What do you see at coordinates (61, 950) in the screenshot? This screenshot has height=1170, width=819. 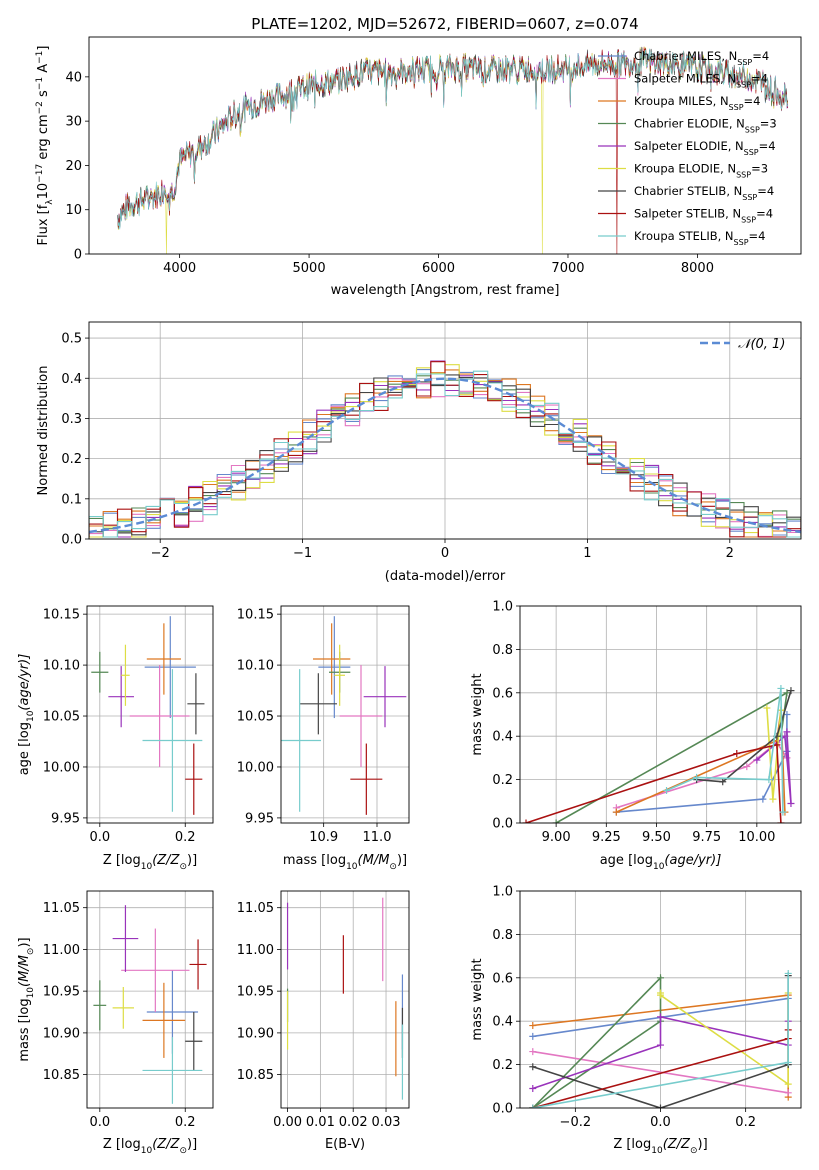 I see `y-tick-label: 11.00` at bounding box center [61, 950].